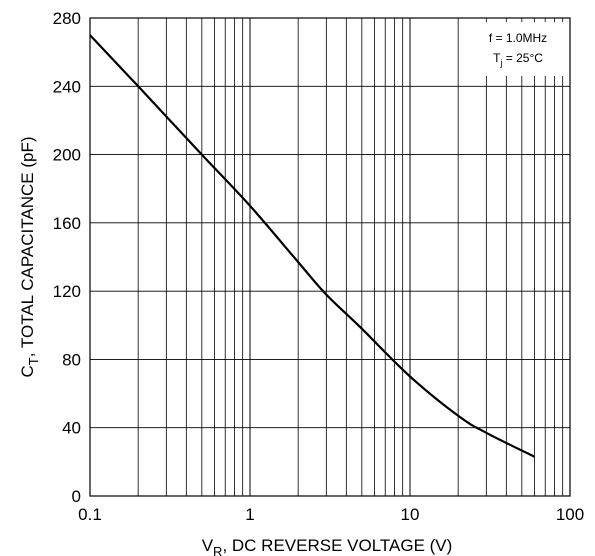  What do you see at coordinates (570, 514) in the screenshot?
I see `x-tick-label: 100` at bounding box center [570, 514].